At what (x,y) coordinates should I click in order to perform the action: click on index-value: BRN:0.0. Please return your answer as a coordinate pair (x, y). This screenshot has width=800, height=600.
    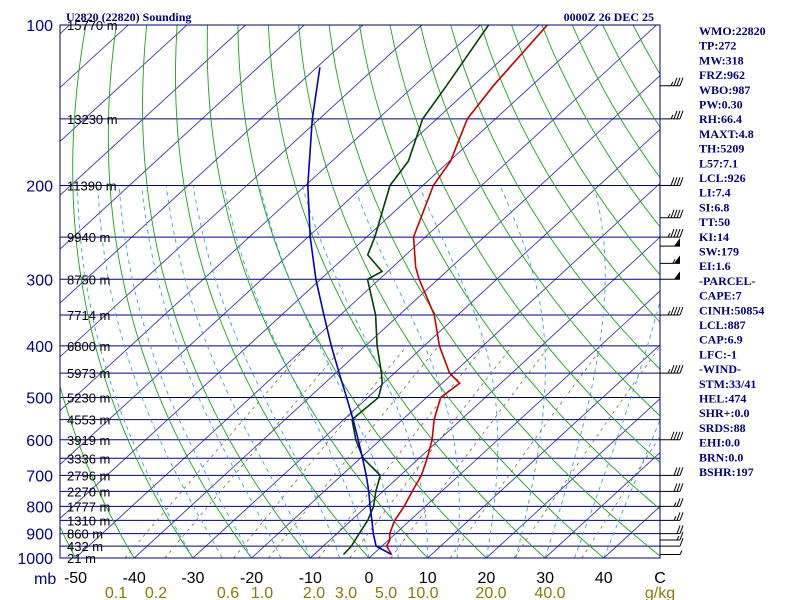
    Looking at the image, I should click on (721, 457).